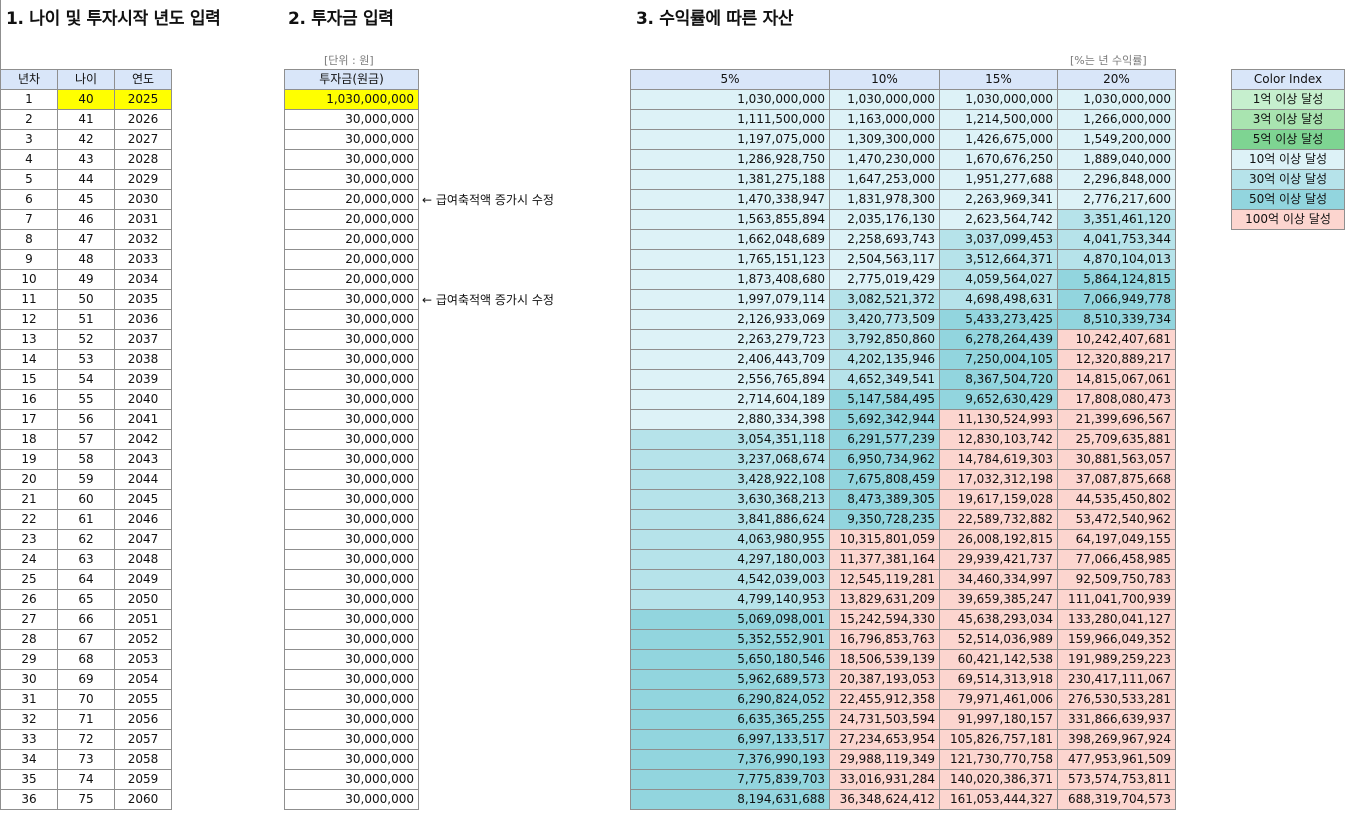  I want to click on asset-cell-10: 22,455,912,358, so click(884, 699).